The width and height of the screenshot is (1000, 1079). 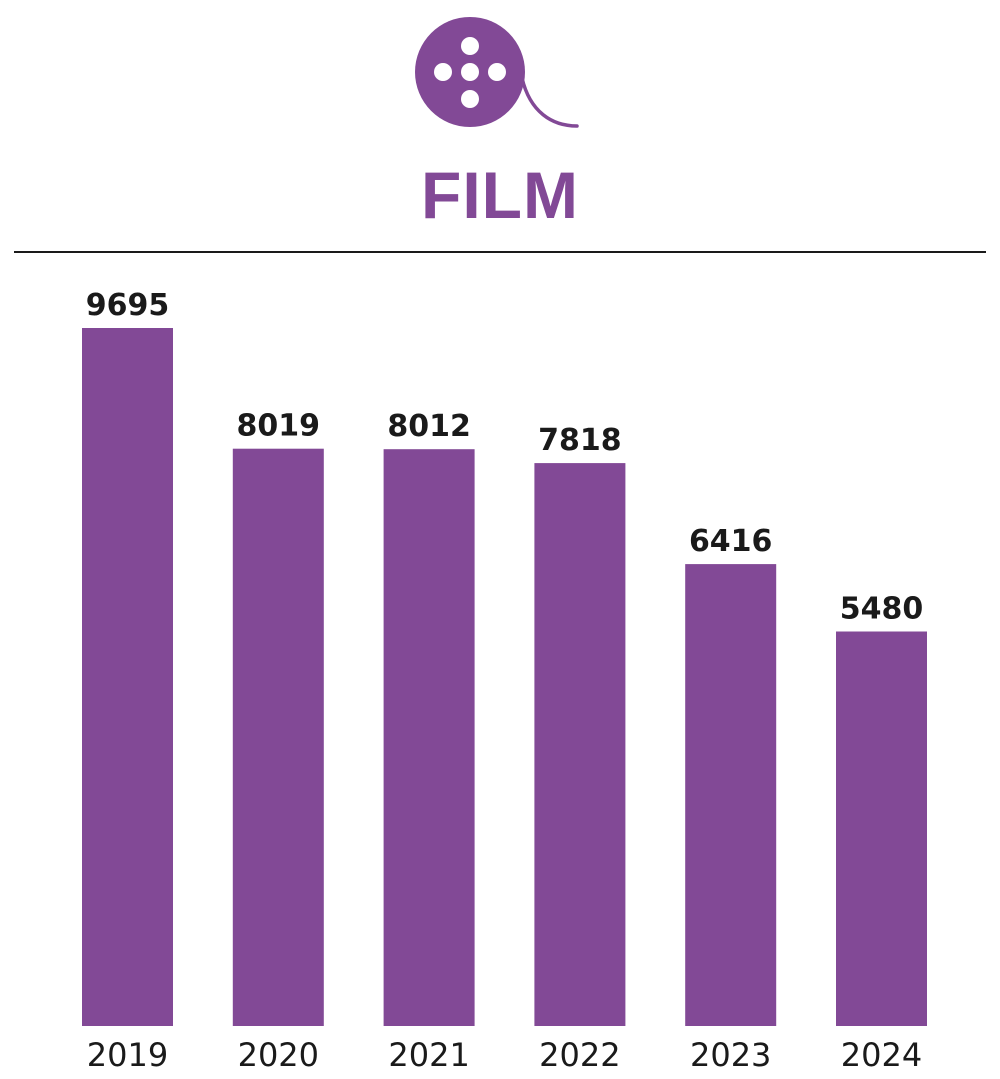 I want to click on title-divider, so click(x=500, y=252).